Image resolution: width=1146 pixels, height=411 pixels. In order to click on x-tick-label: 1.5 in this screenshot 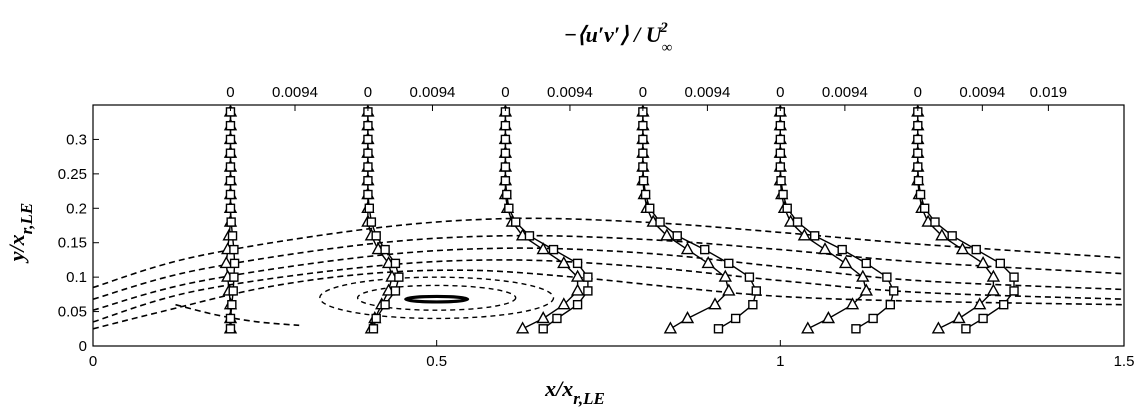, I will do `click(1124, 361)`.